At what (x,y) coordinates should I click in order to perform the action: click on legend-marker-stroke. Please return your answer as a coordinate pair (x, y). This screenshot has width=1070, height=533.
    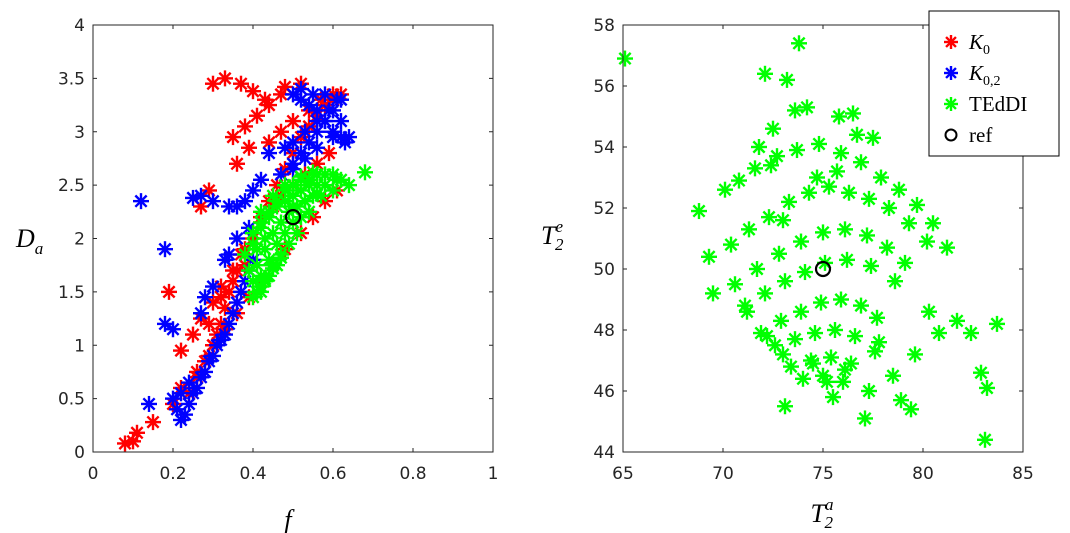
    Looking at the image, I should click on (951, 73).